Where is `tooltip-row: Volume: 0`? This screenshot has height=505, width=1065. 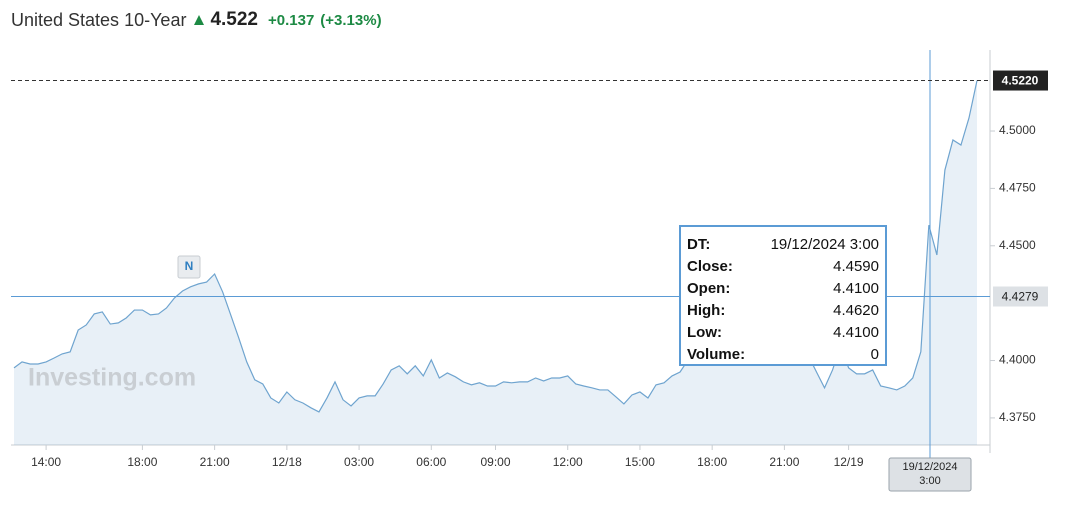 tooltip-row: Volume: 0 is located at coordinates (783, 354).